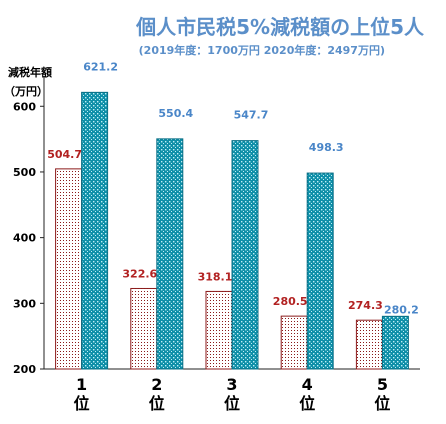  Describe the element at coordinates (30, 72) in the screenshot. I see `y-axis-label-line1: 減税年額` at that location.